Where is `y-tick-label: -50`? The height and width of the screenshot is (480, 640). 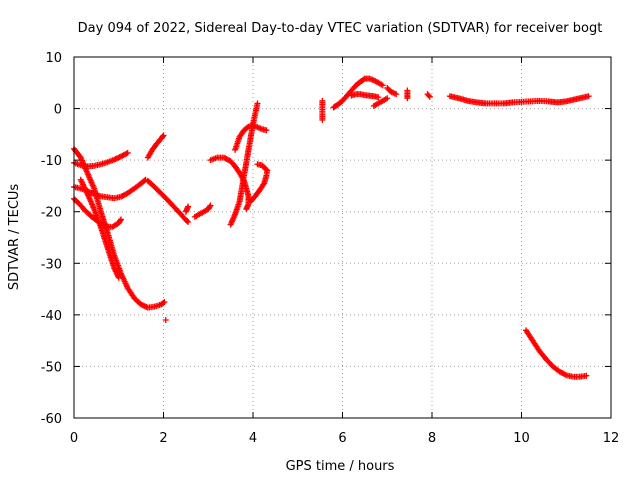
y-tick-label: -50 is located at coordinates (51, 367).